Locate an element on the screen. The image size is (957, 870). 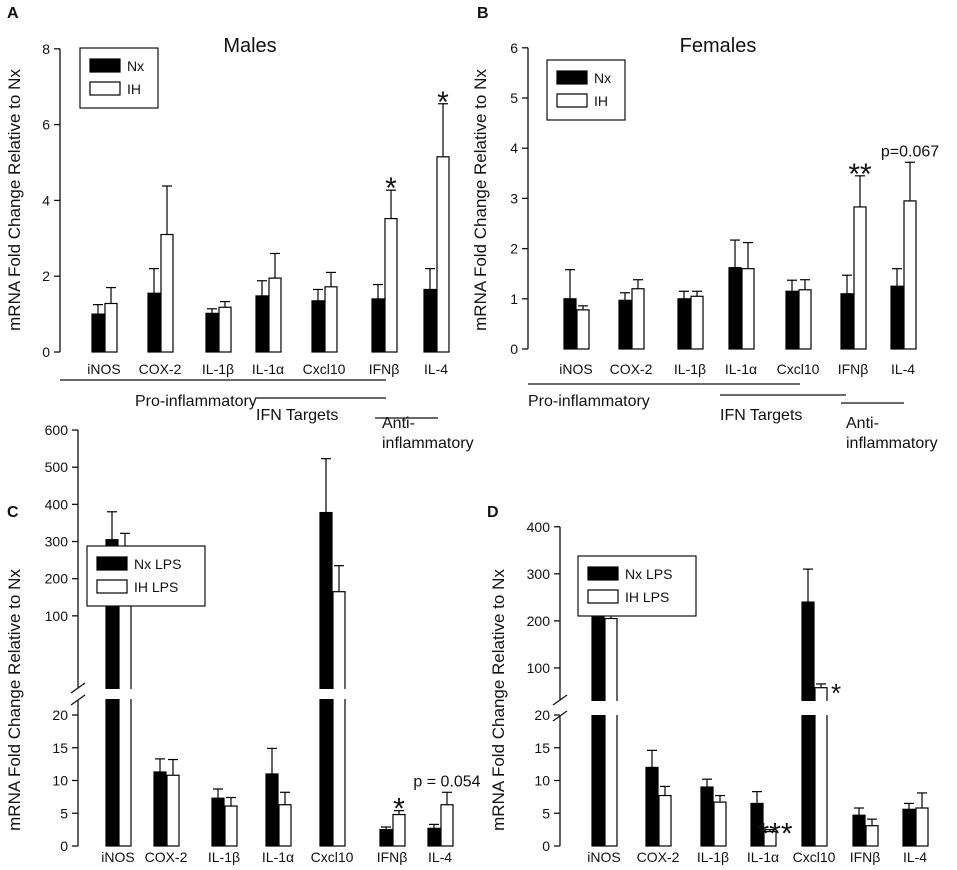
panel-letter: A is located at coordinates (13, 13).